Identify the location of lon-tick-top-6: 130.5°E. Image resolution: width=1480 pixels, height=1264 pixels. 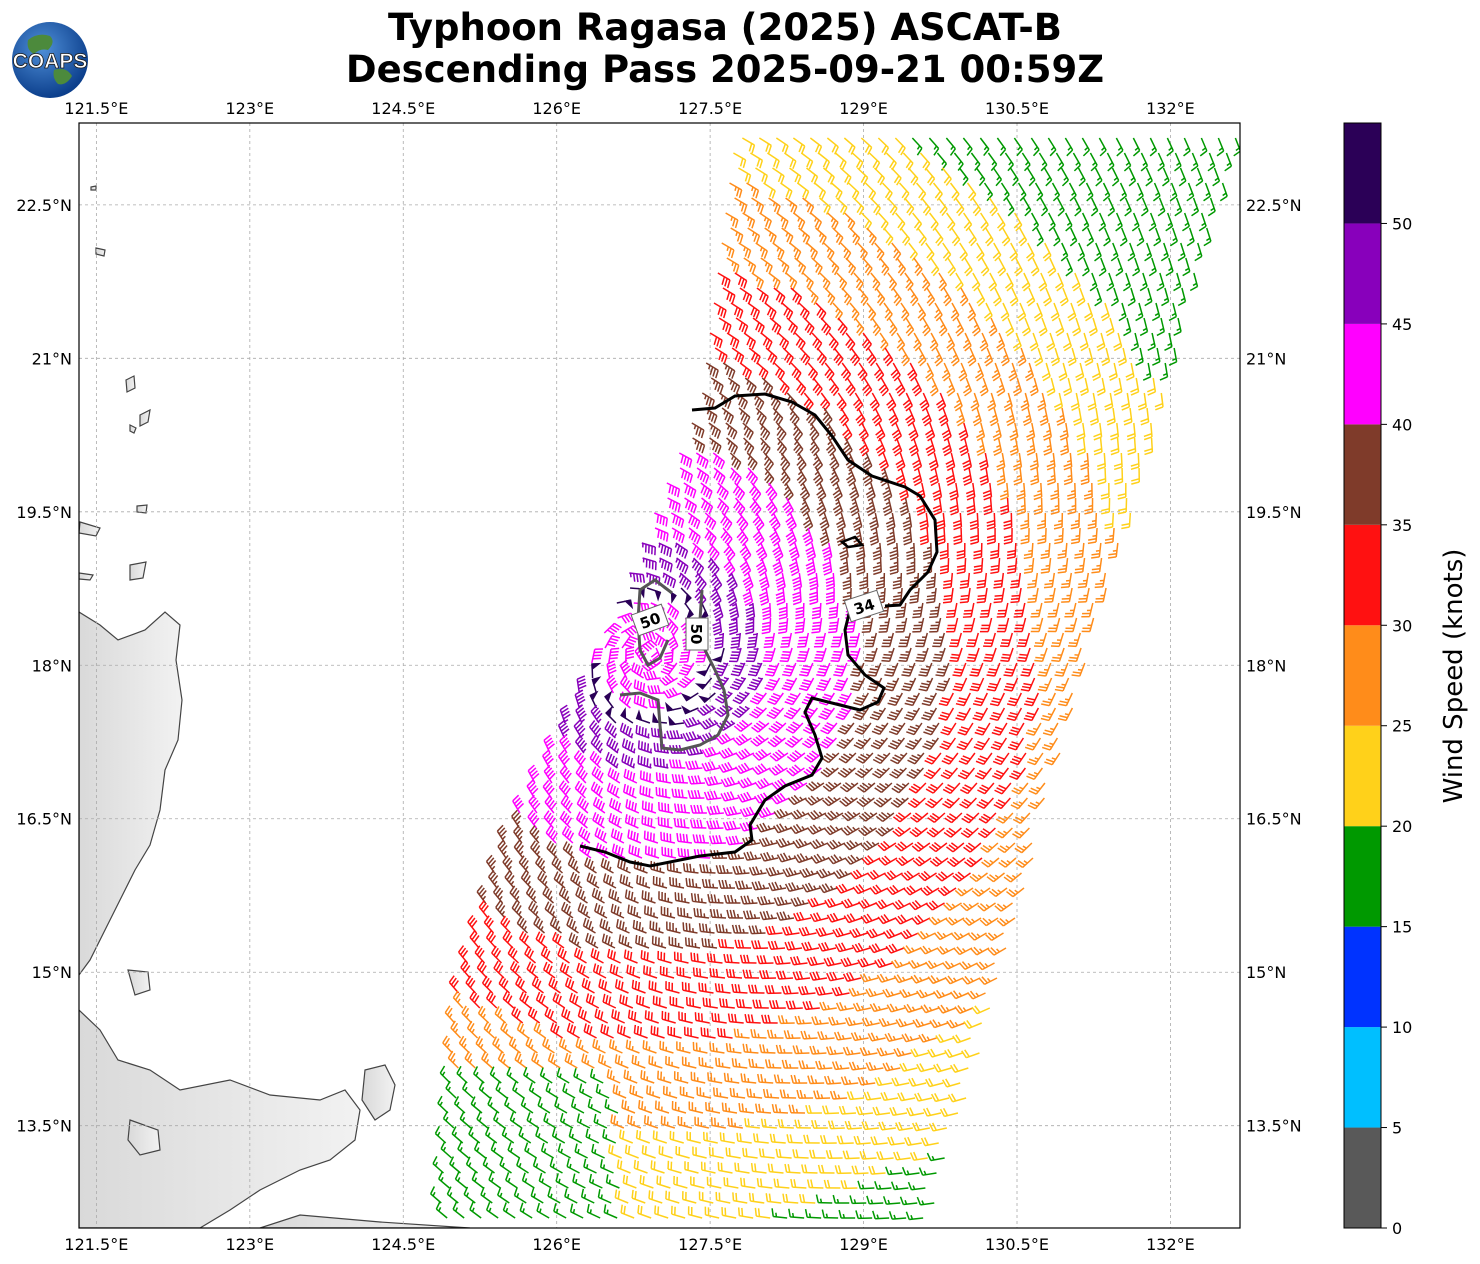
(1017, 108).